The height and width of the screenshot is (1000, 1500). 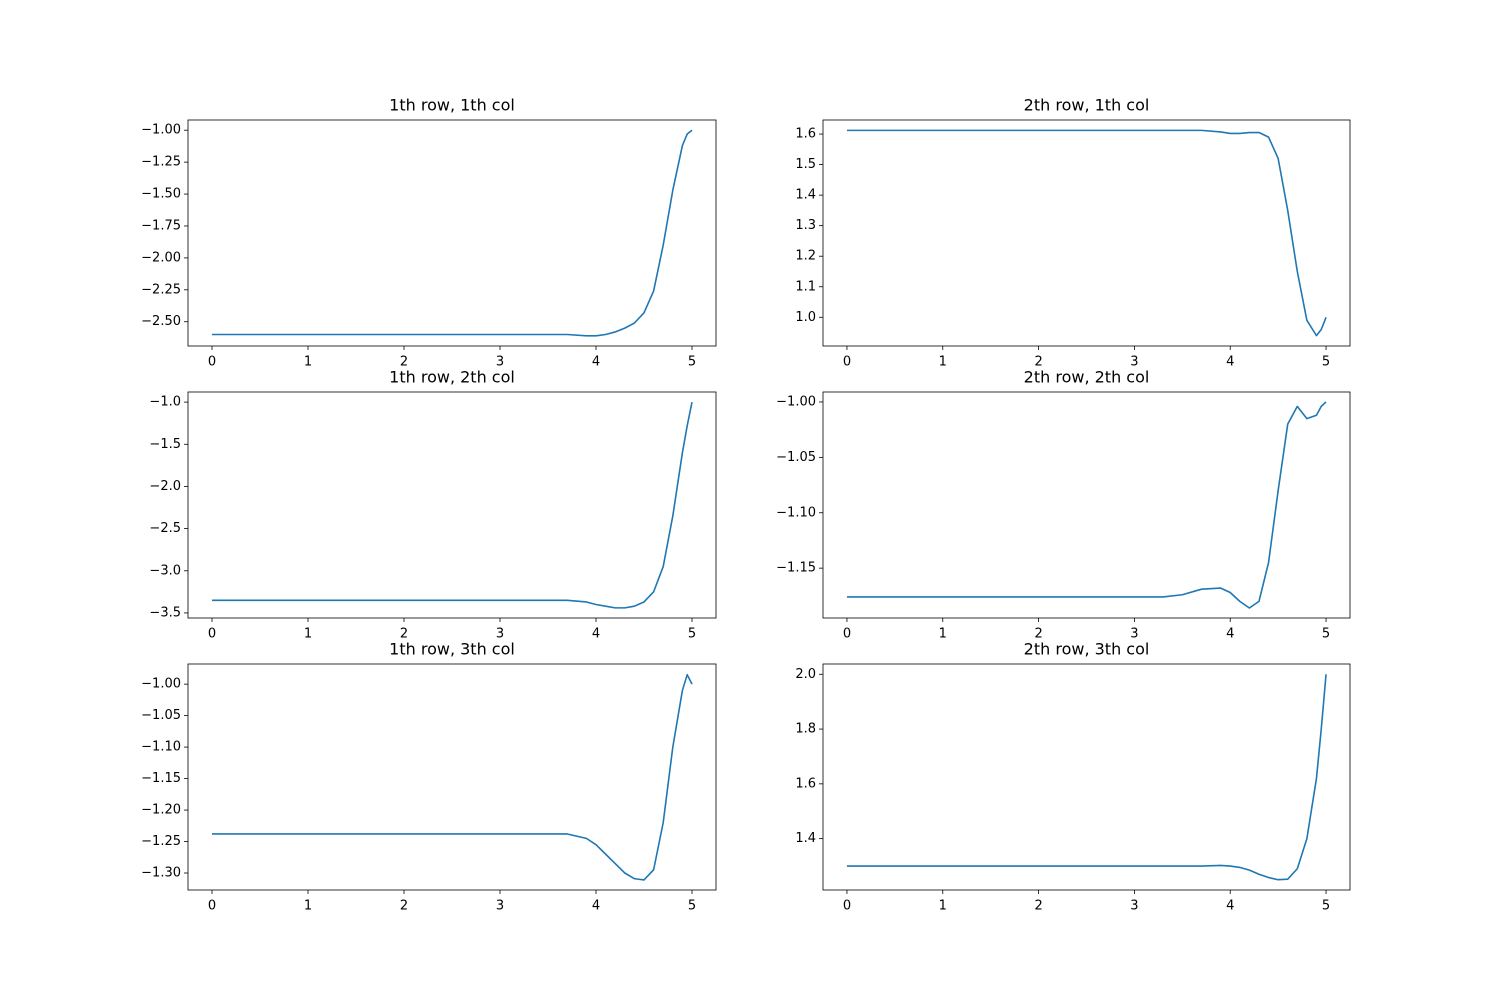 I want to click on y-tick-label: −1.30, so click(x=161, y=873).